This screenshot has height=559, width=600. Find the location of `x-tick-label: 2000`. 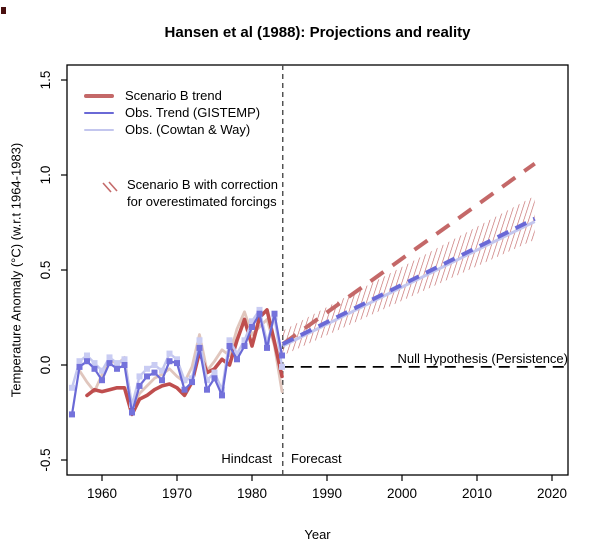

x-tick-label: 2000 is located at coordinates (402, 493).